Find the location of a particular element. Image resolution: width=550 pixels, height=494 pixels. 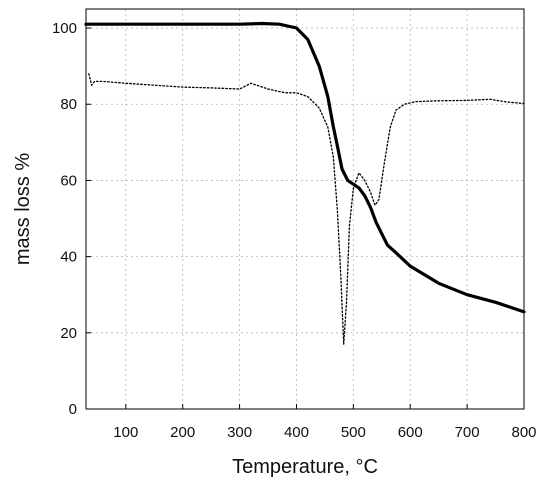

y-tick-label: 60 is located at coordinates (68, 180).